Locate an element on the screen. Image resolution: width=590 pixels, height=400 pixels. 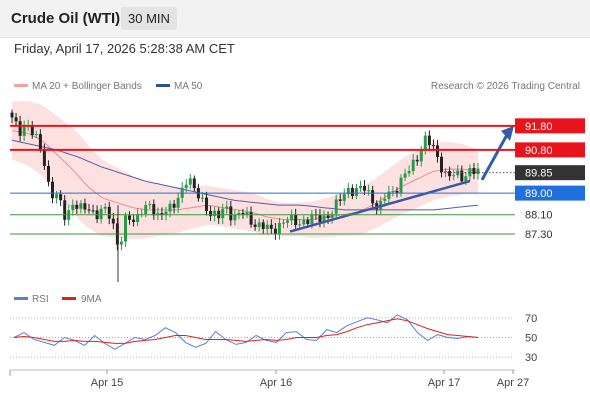
level-label-90-80: 90.80 is located at coordinates (539, 151).